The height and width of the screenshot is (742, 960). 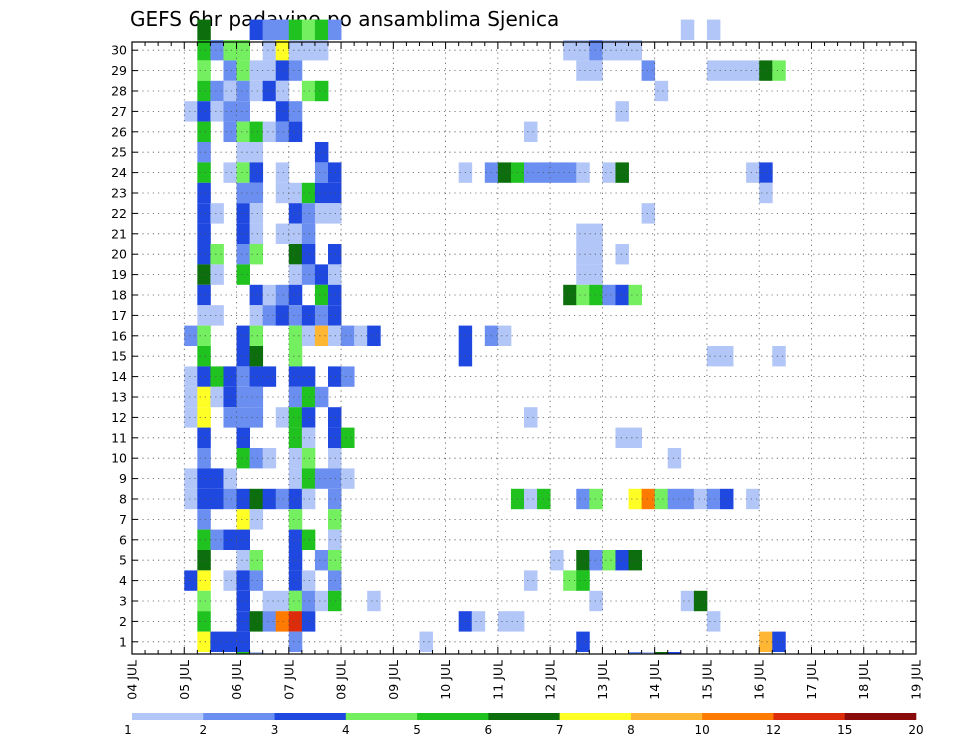 What do you see at coordinates (119, 172) in the screenshot?
I see `y-tick-label: 24` at bounding box center [119, 172].